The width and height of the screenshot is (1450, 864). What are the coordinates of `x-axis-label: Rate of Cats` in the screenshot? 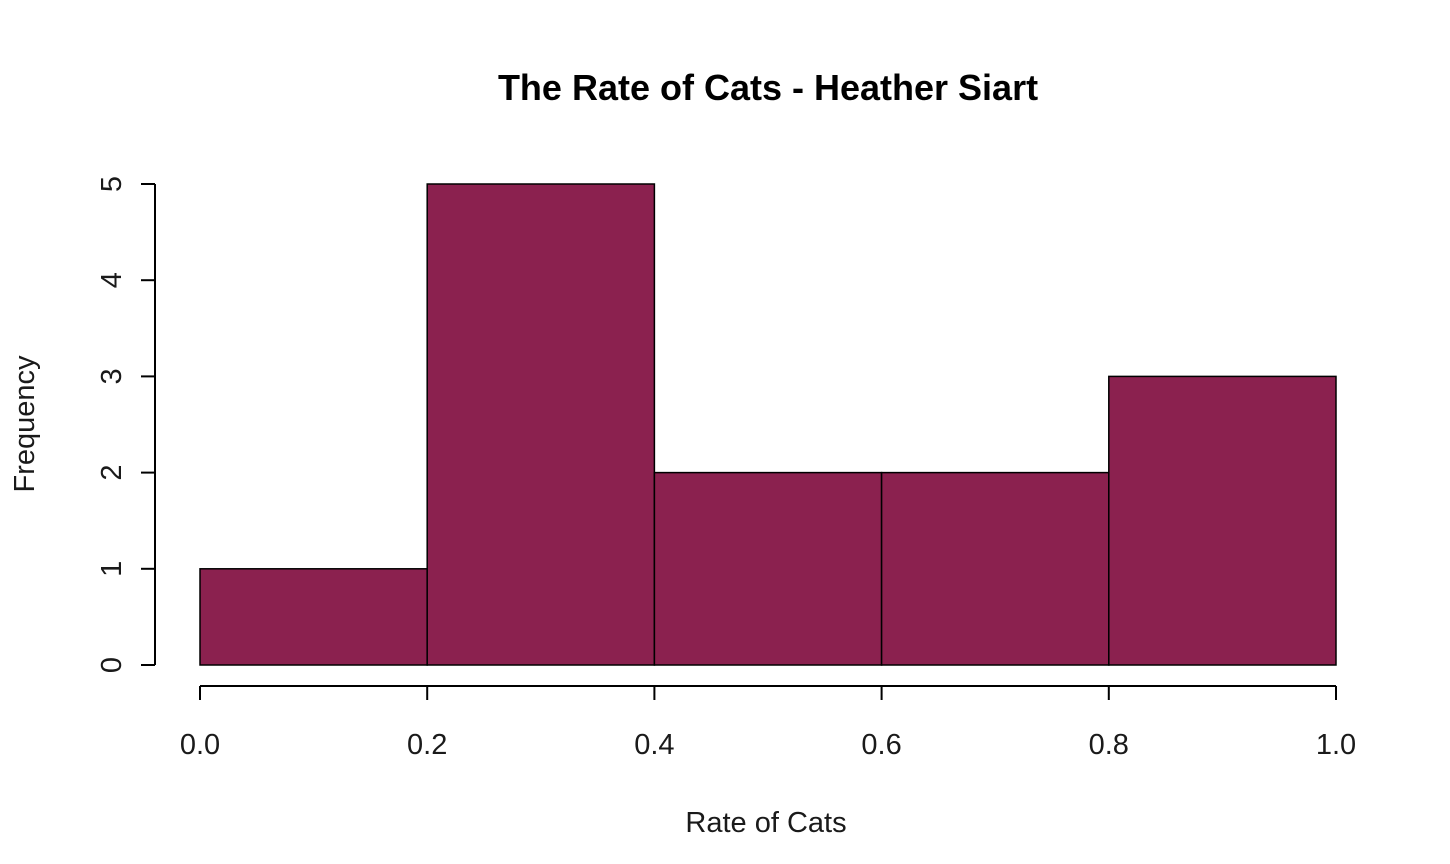 It's located at (765, 823).